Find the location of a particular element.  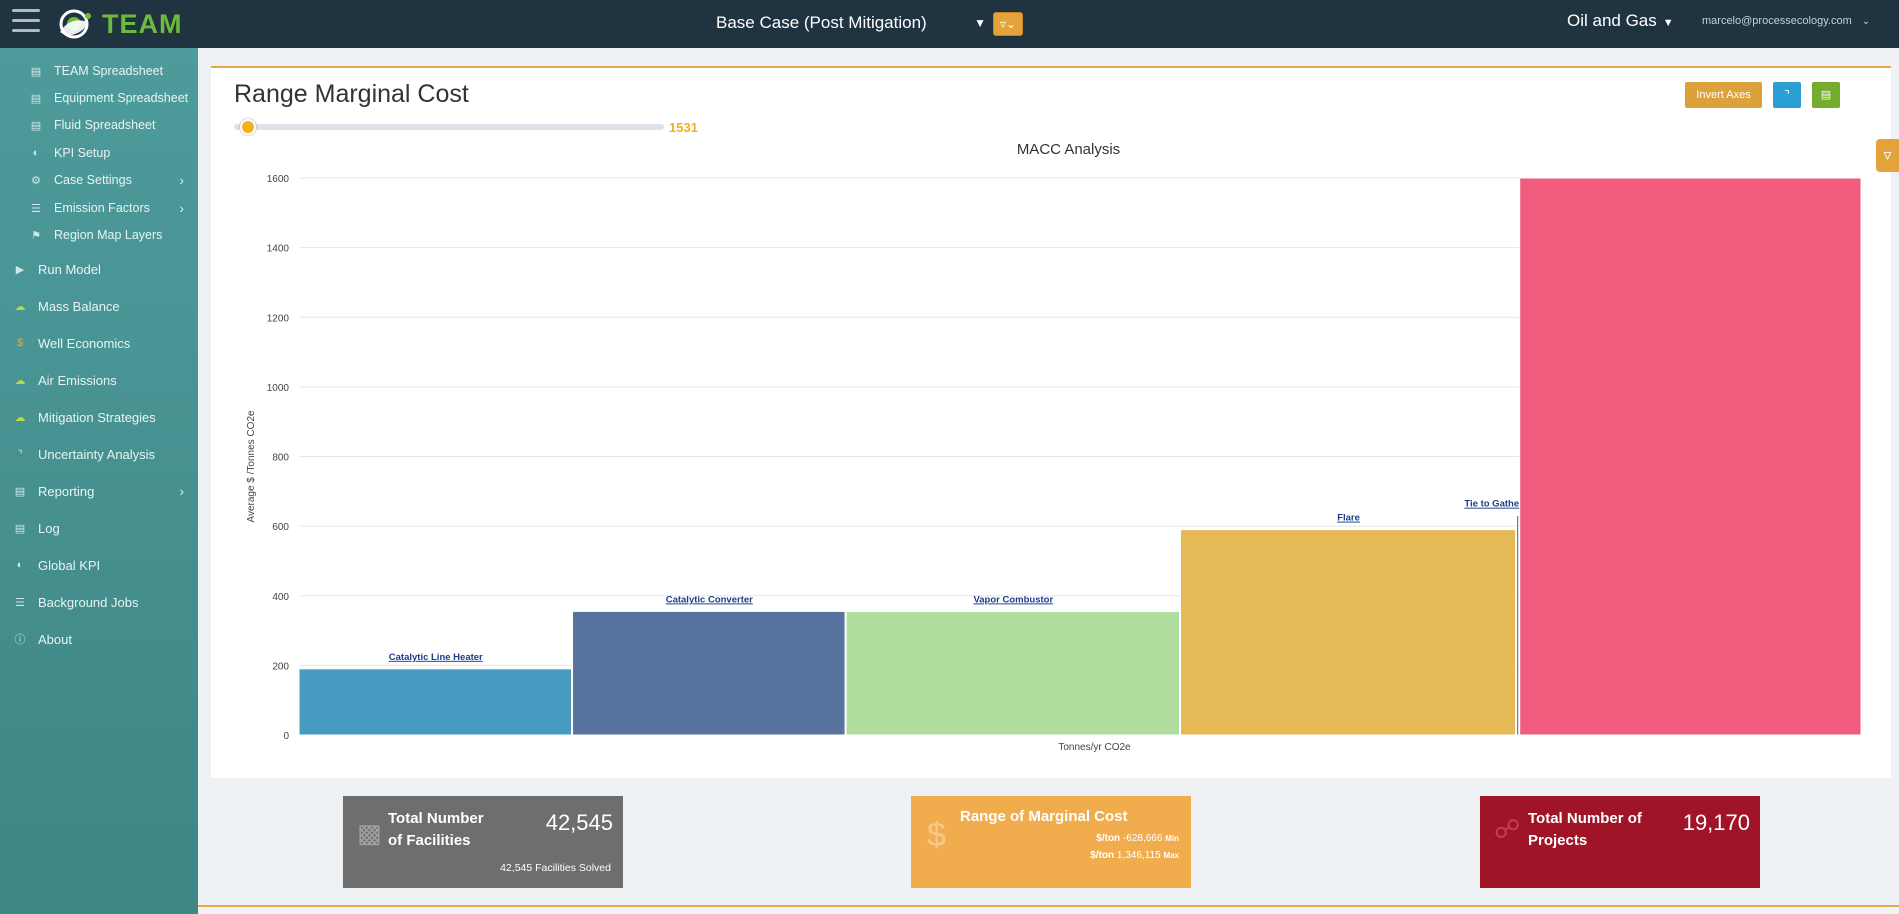

invert-axes-button: Invert Axes is located at coordinates (1723, 95).